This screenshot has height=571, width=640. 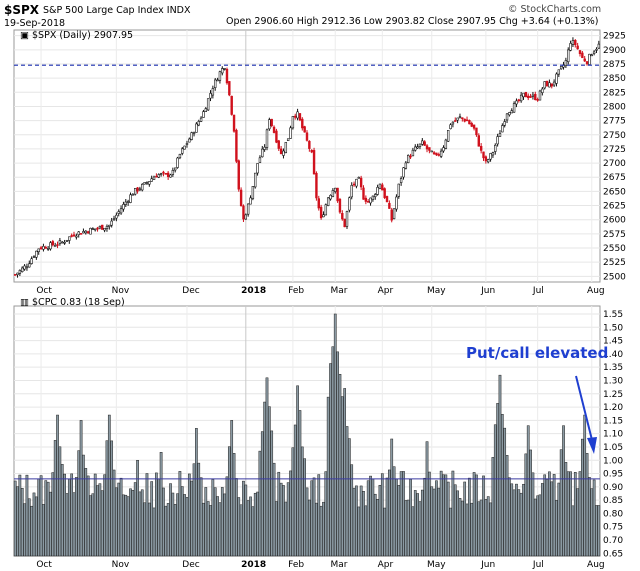 I want to click on cpc-tick-label: 0.95, so click(x=613, y=475).